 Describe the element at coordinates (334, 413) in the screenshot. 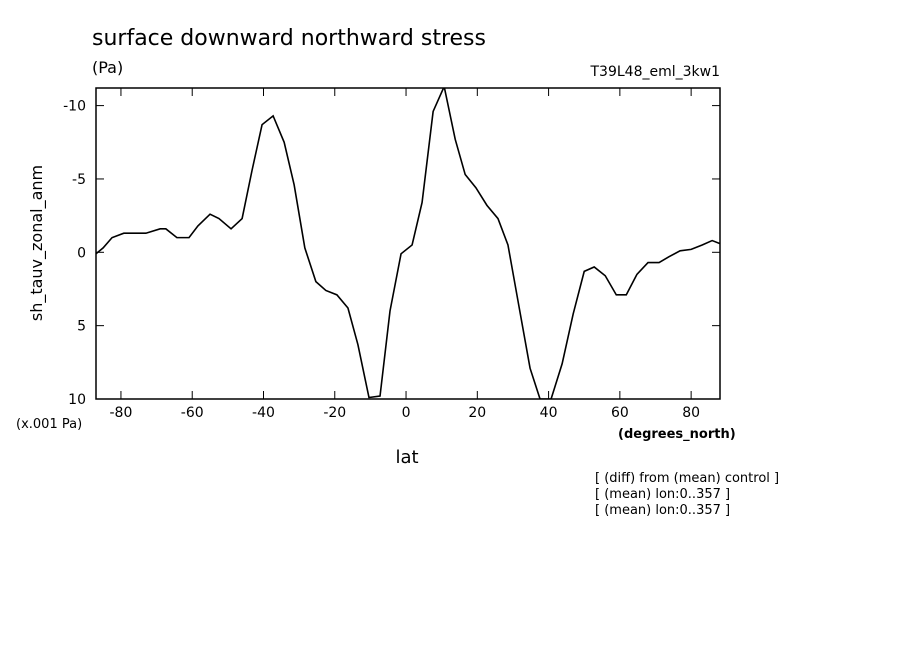

I see `x-tick-label: -20` at that location.